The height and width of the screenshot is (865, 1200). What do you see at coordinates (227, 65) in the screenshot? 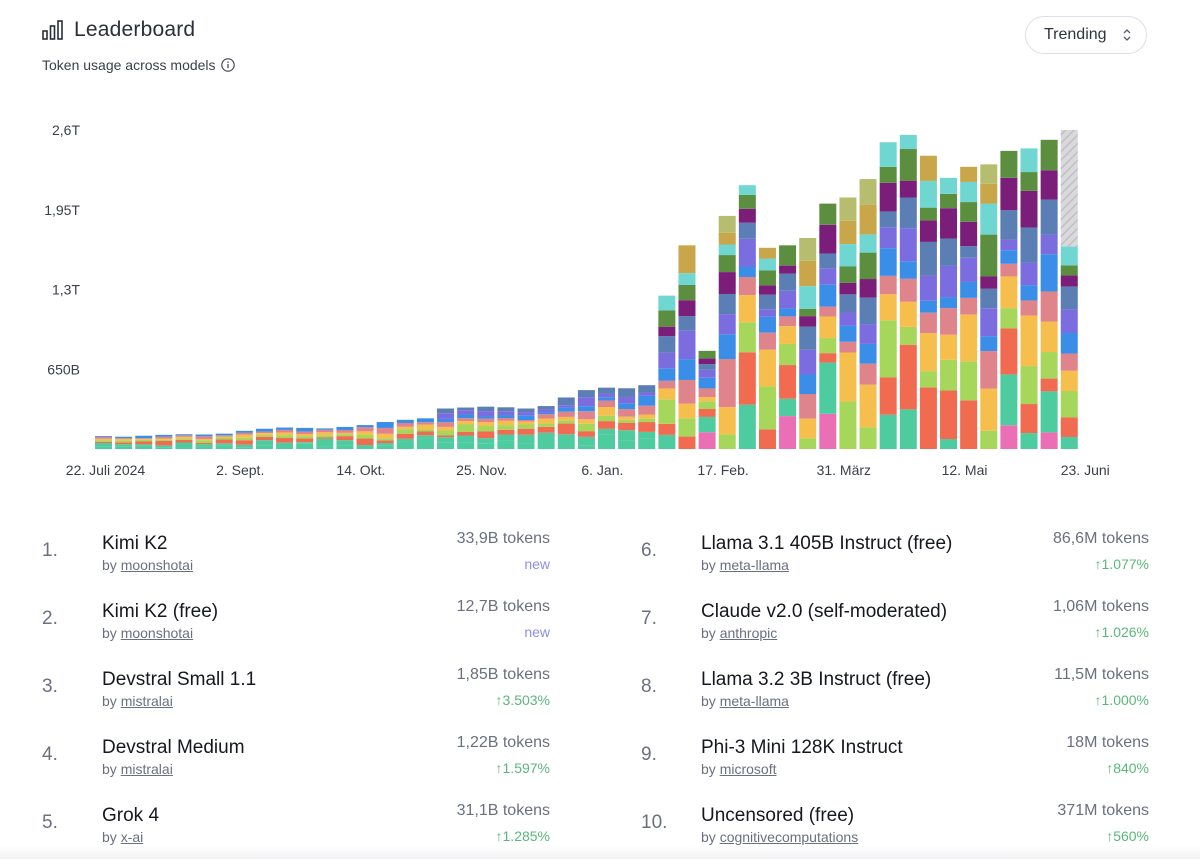
I see `info-icon` at bounding box center [227, 65].